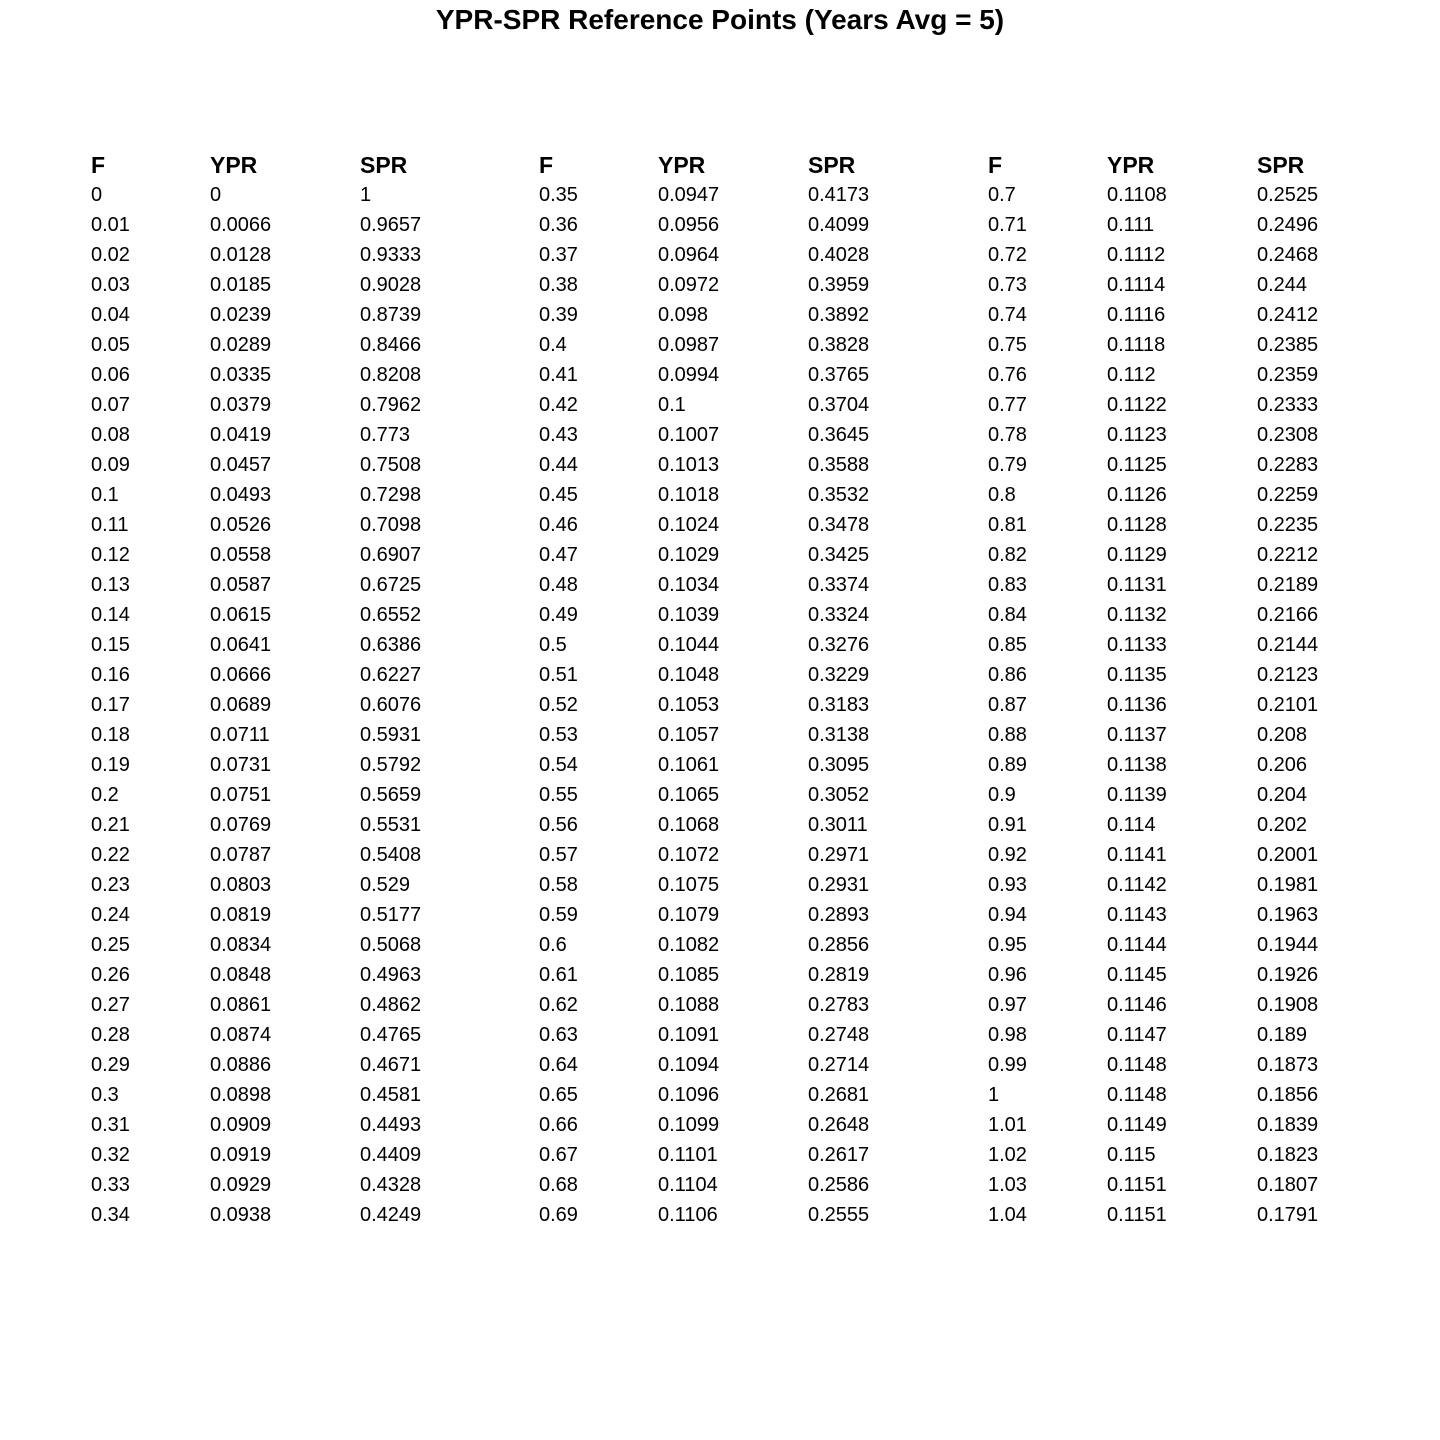  What do you see at coordinates (709, 975) in the screenshot?
I see `table-row: 0.61 0.1085 0.2819` at bounding box center [709, 975].